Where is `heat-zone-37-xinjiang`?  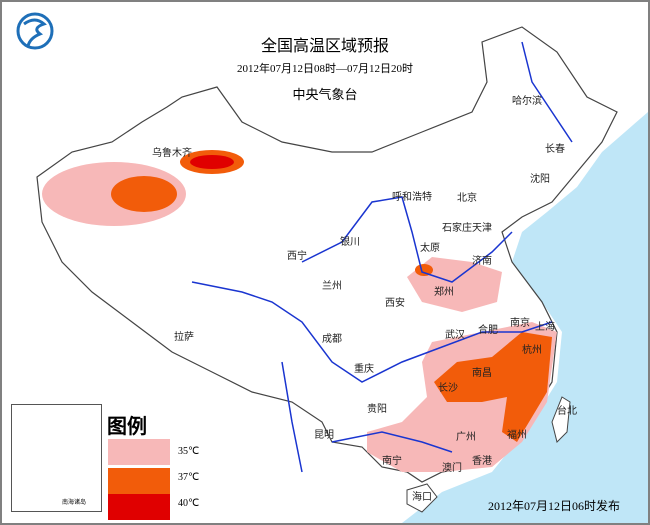
heat-zone-37-xinjiang is located at coordinates (144, 194).